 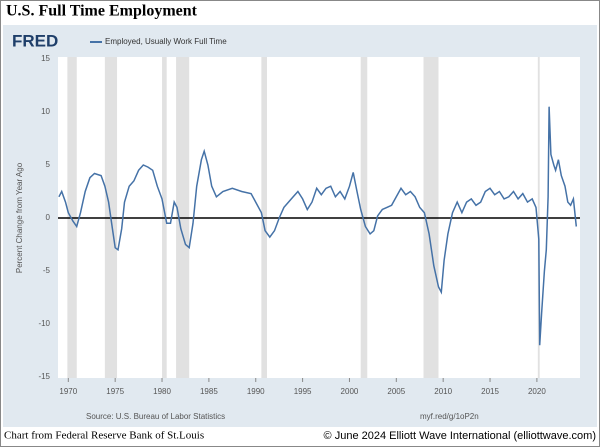 What do you see at coordinates (19, 217) in the screenshot?
I see `y-axis-label: Percent Change from Year Ago` at bounding box center [19, 217].